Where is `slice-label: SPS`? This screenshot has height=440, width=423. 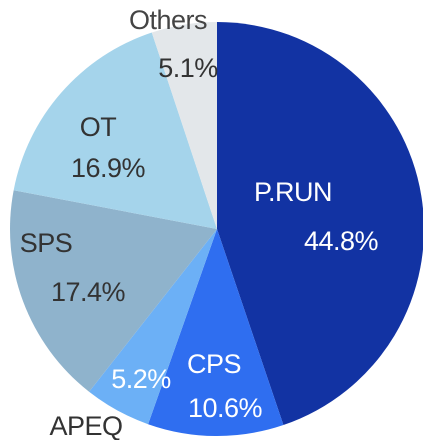 slice-label: SPS is located at coordinates (46, 243).